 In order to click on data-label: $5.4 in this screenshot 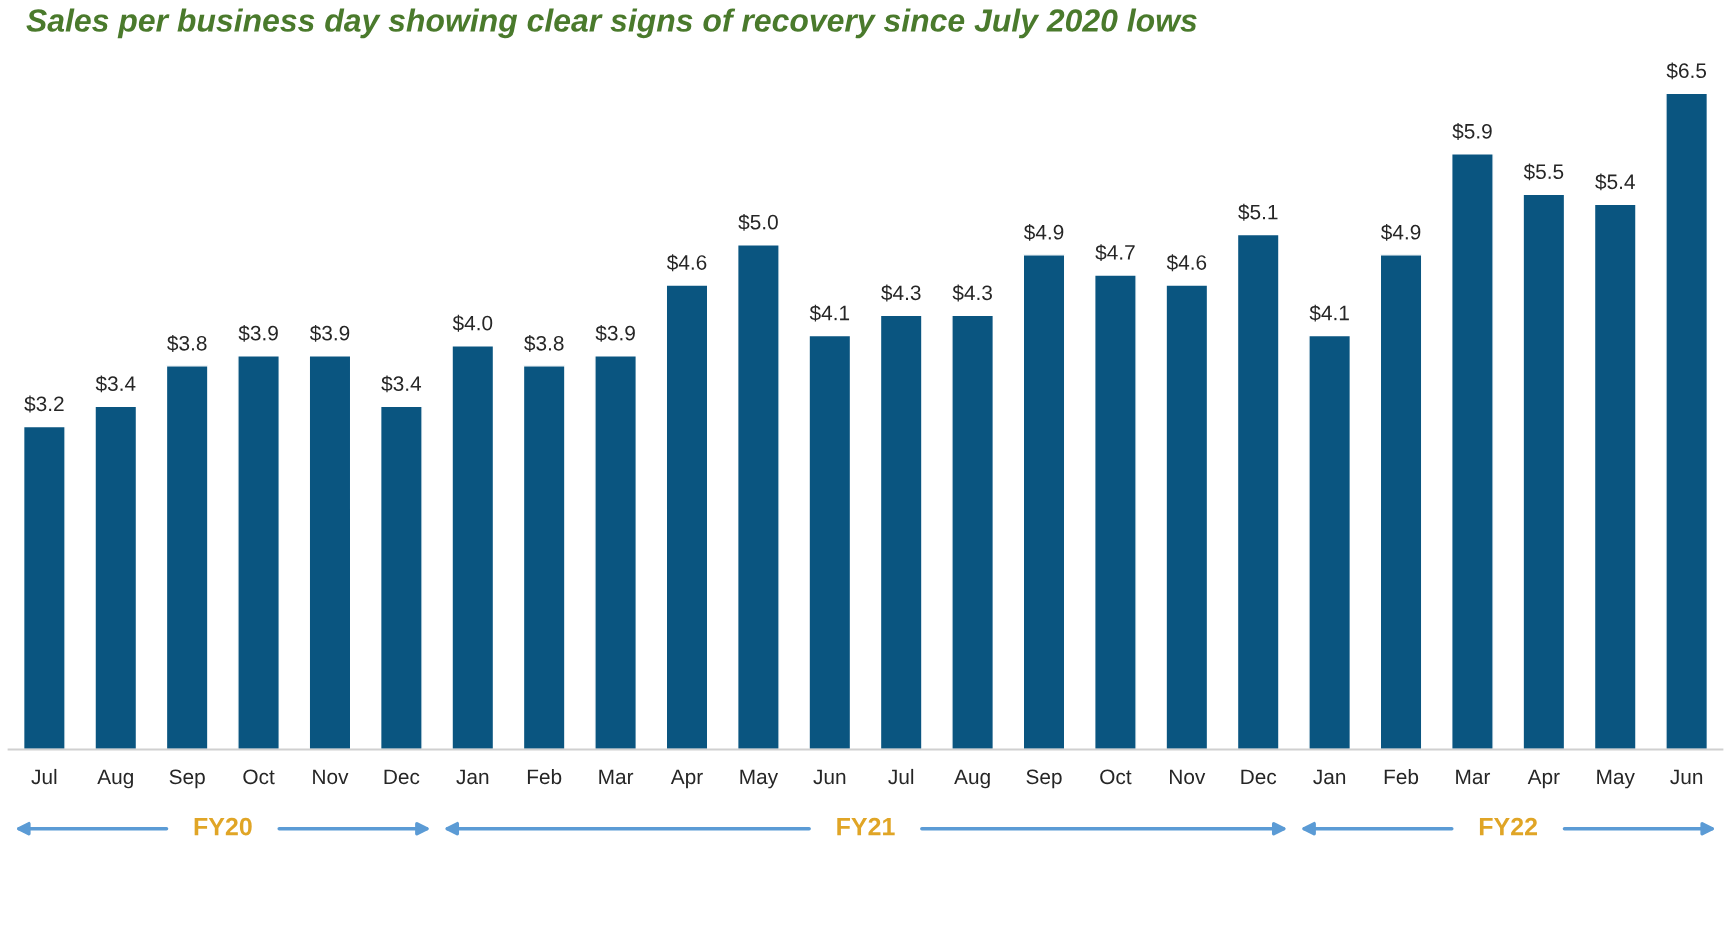, I will do `click(1615, 182)`.